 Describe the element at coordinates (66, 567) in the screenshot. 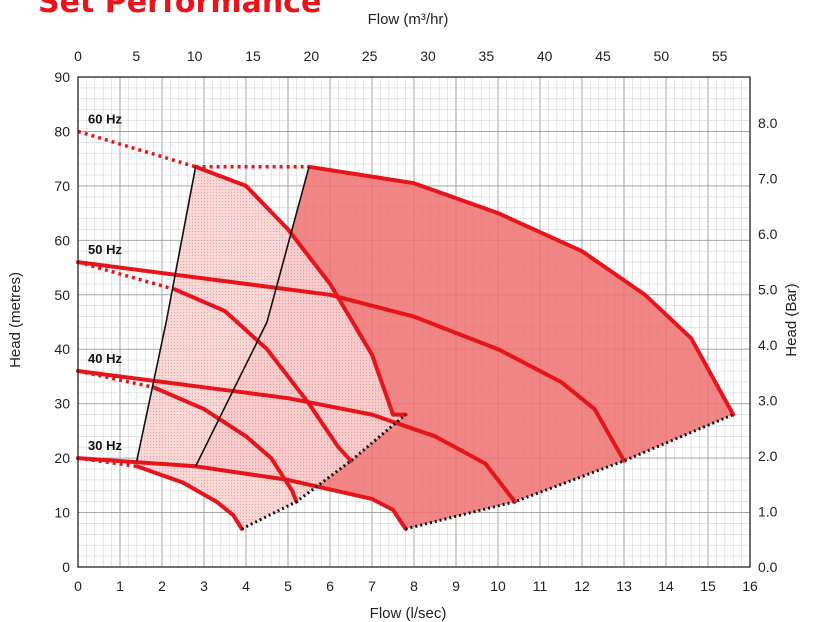

I see `y-tick-left-label: 0` at that location.